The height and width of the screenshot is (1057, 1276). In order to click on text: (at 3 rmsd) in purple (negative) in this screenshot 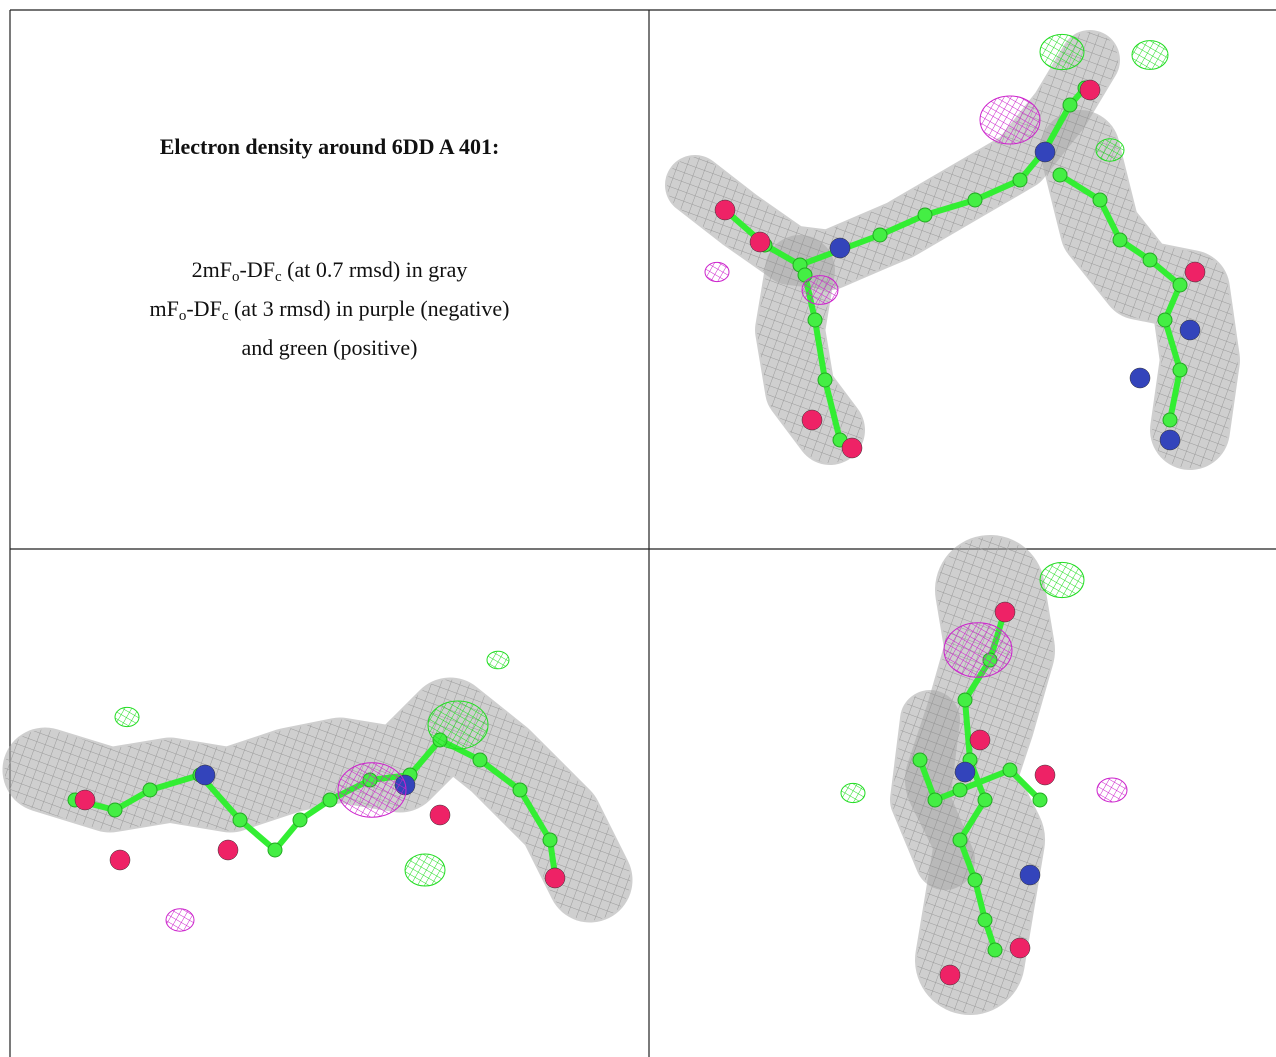, I will do `click(369, 308)`.